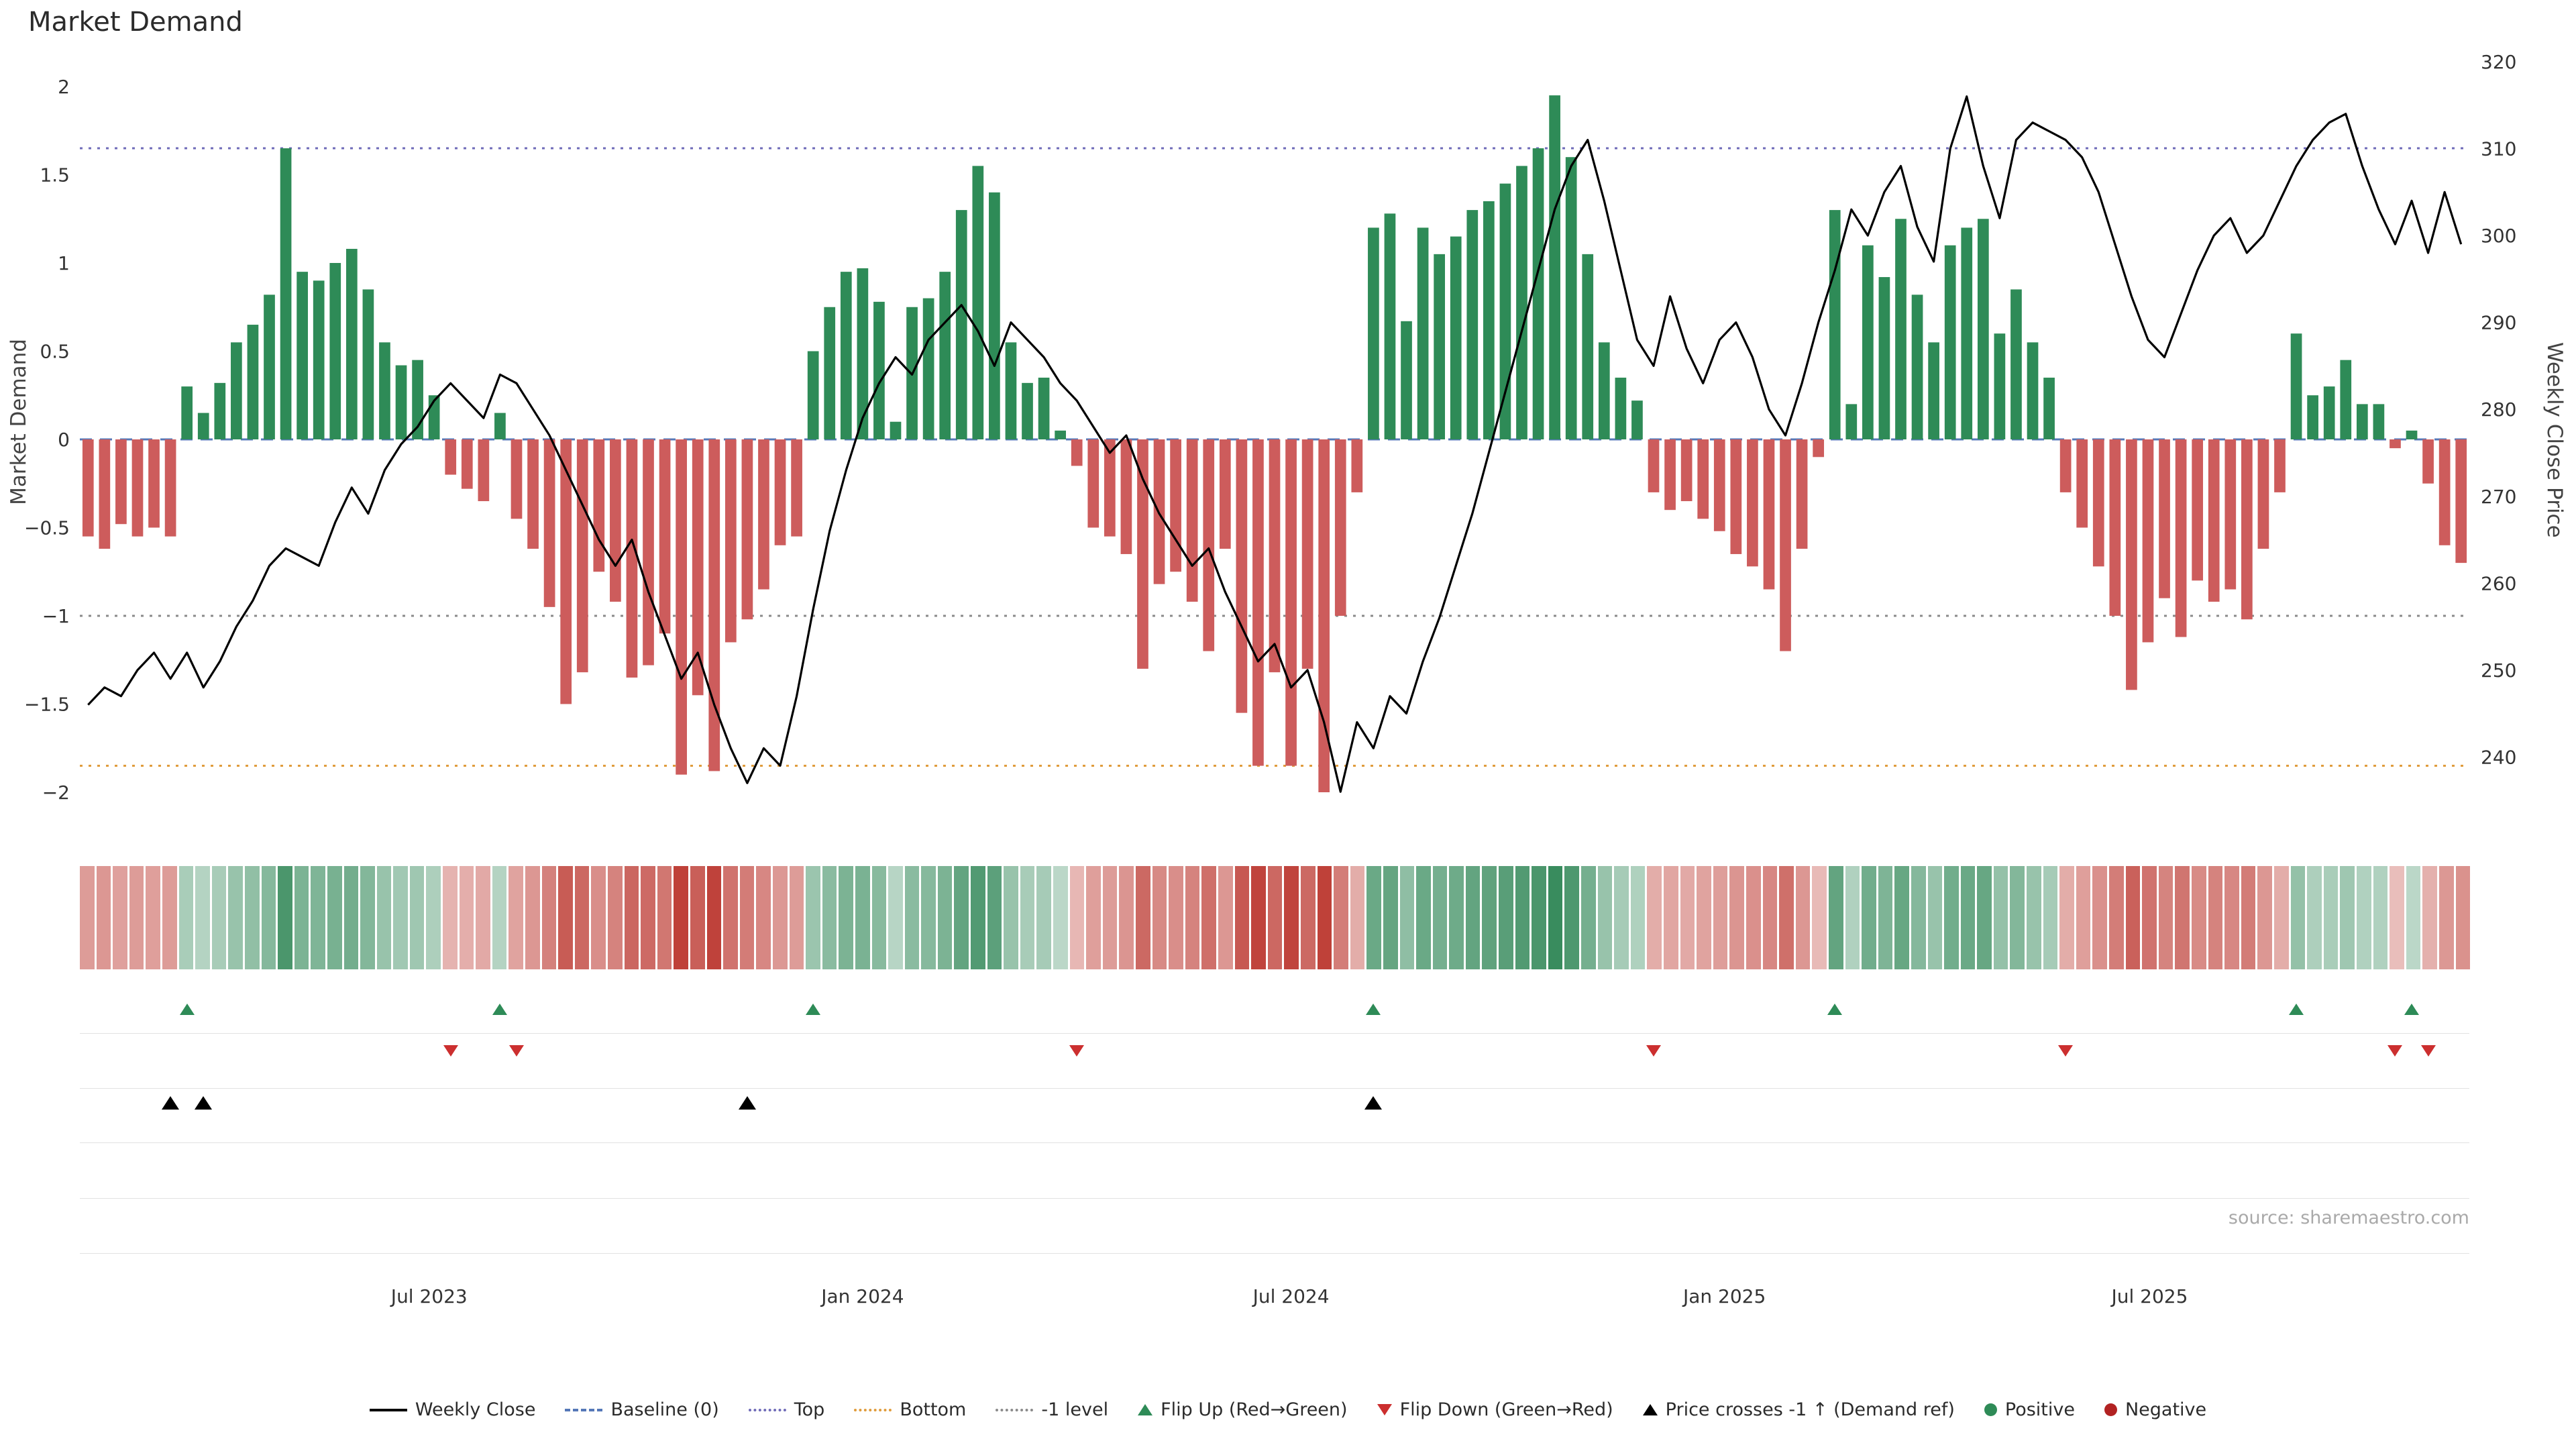  Describe the element at coordinates (187, 1009) in the screenshot. I see `flip-up-marker` at that location.